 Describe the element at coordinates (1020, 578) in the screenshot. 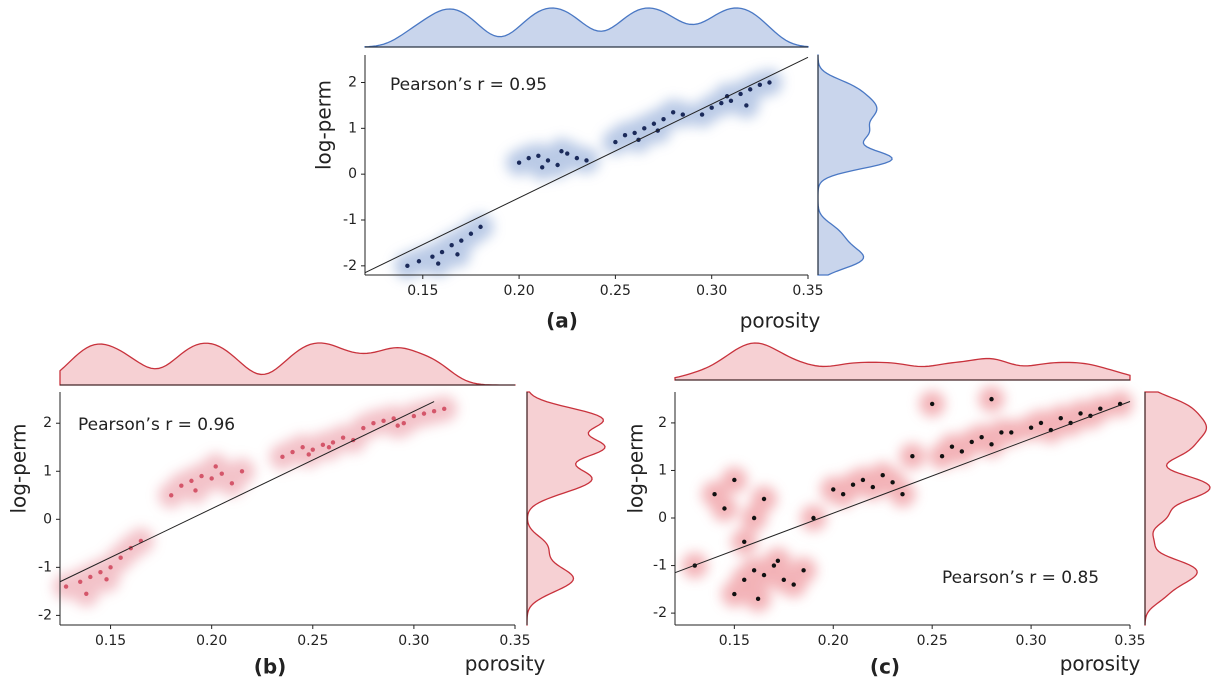

I see `annotation: Pearson’s r = 0.85` at that location.